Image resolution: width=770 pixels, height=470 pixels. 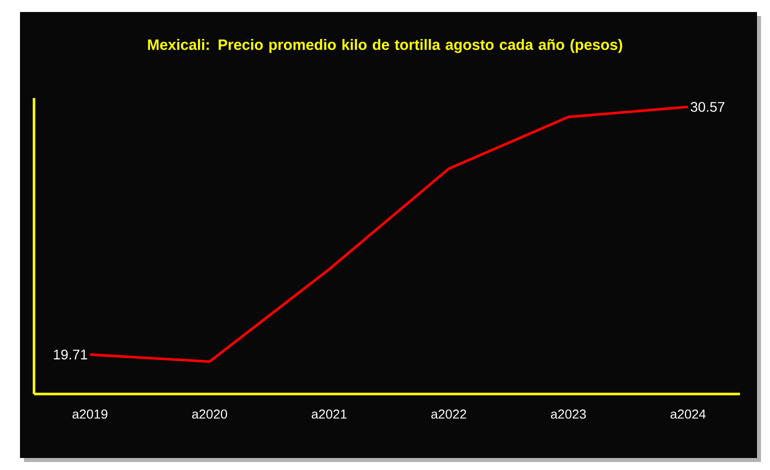 What do you see at coordinates (448, 414) in the screenshot?
I see `x-tick-label: a2022` at bounding box center [448, 414].